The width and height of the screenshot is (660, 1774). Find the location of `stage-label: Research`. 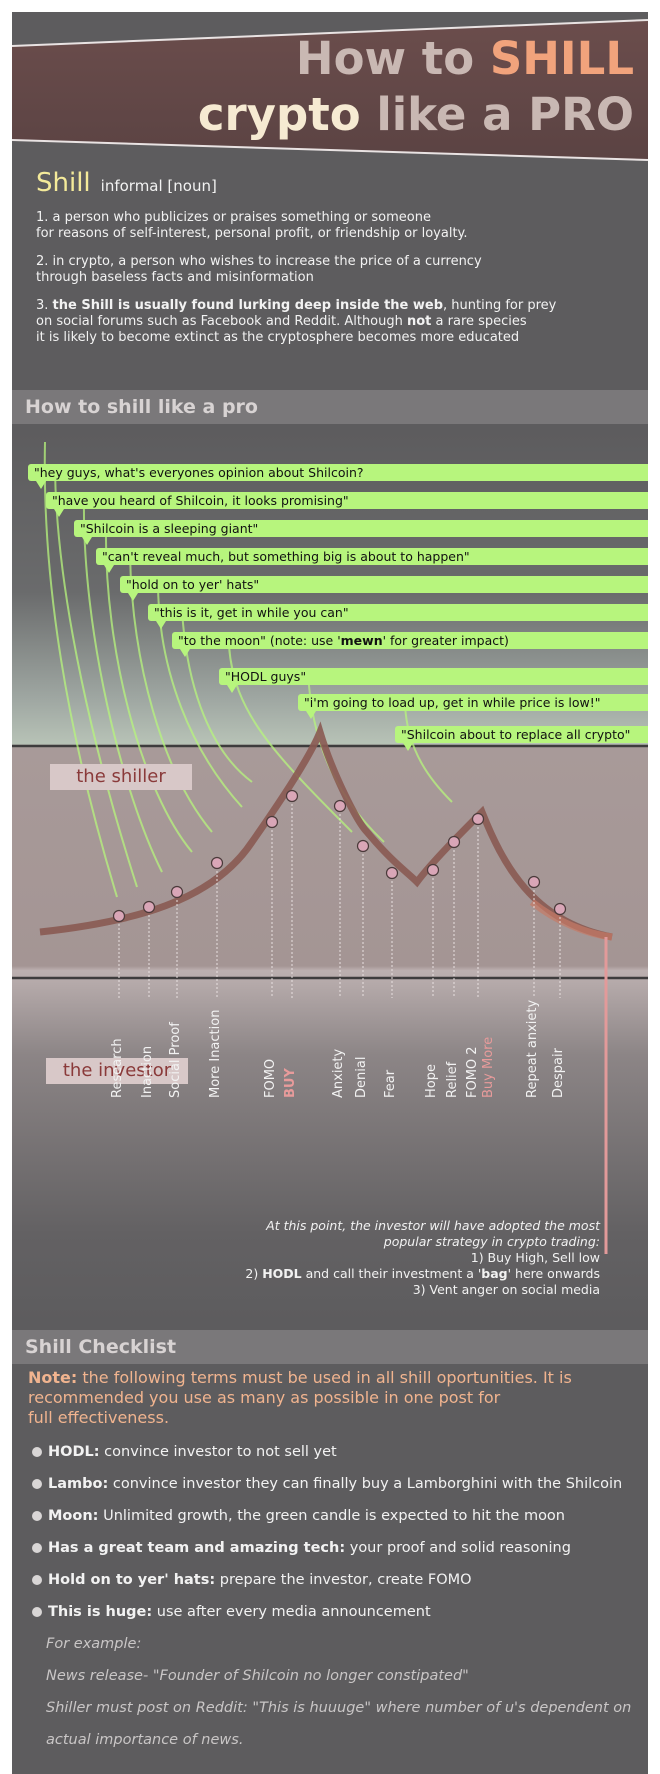

stage-label: Research is located at coordinates (117, 1068).